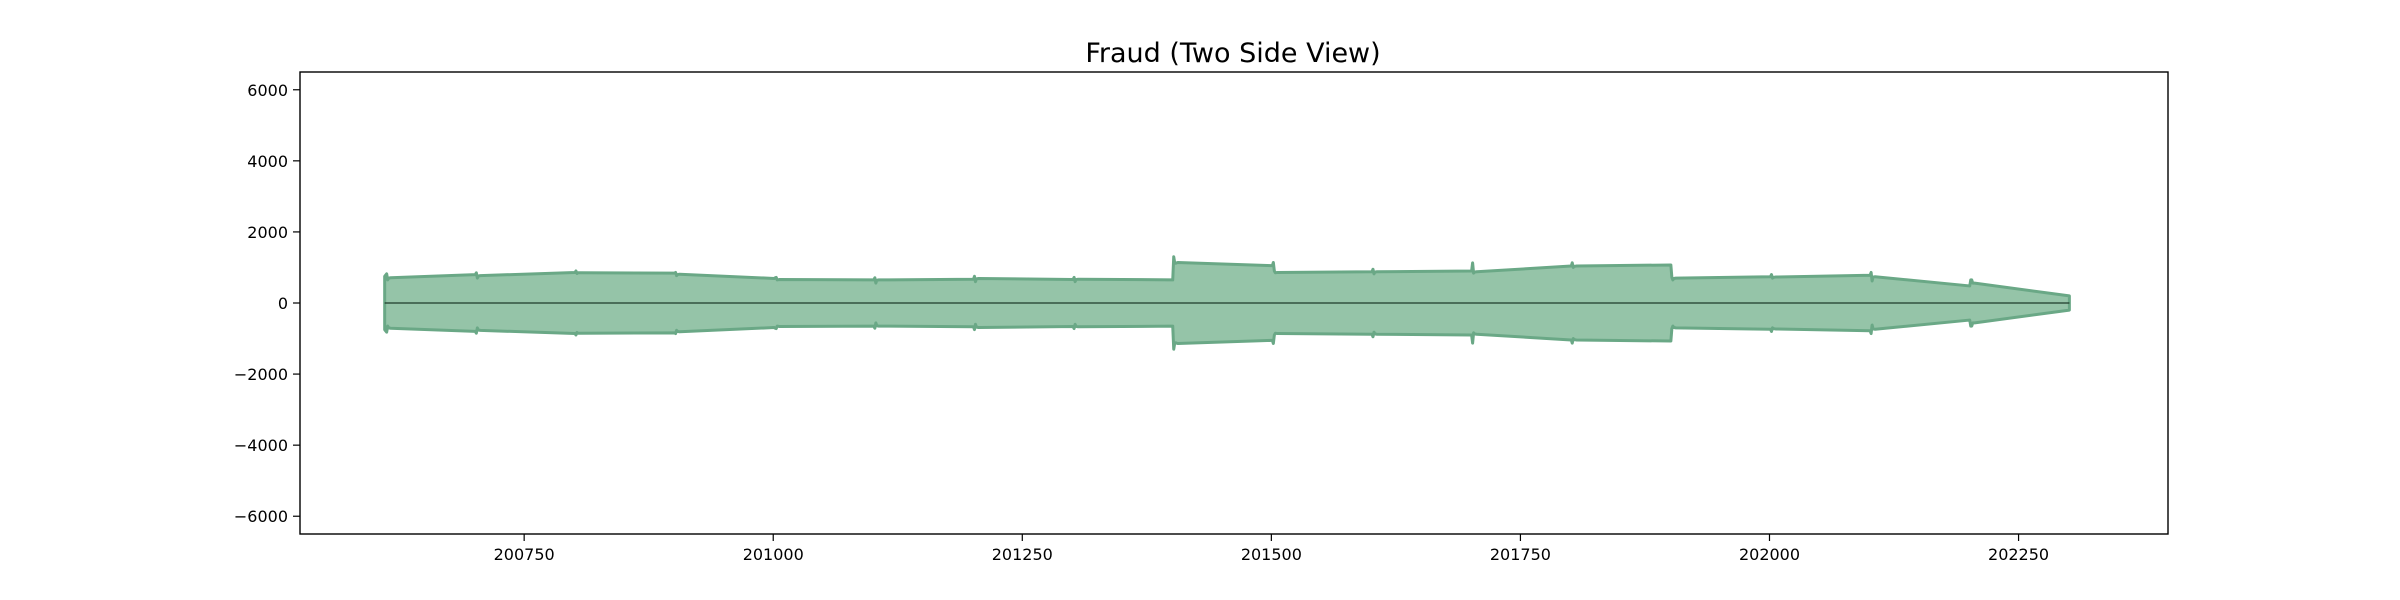  I want to click on x-tick-label: 201250, so click(1022, 554).